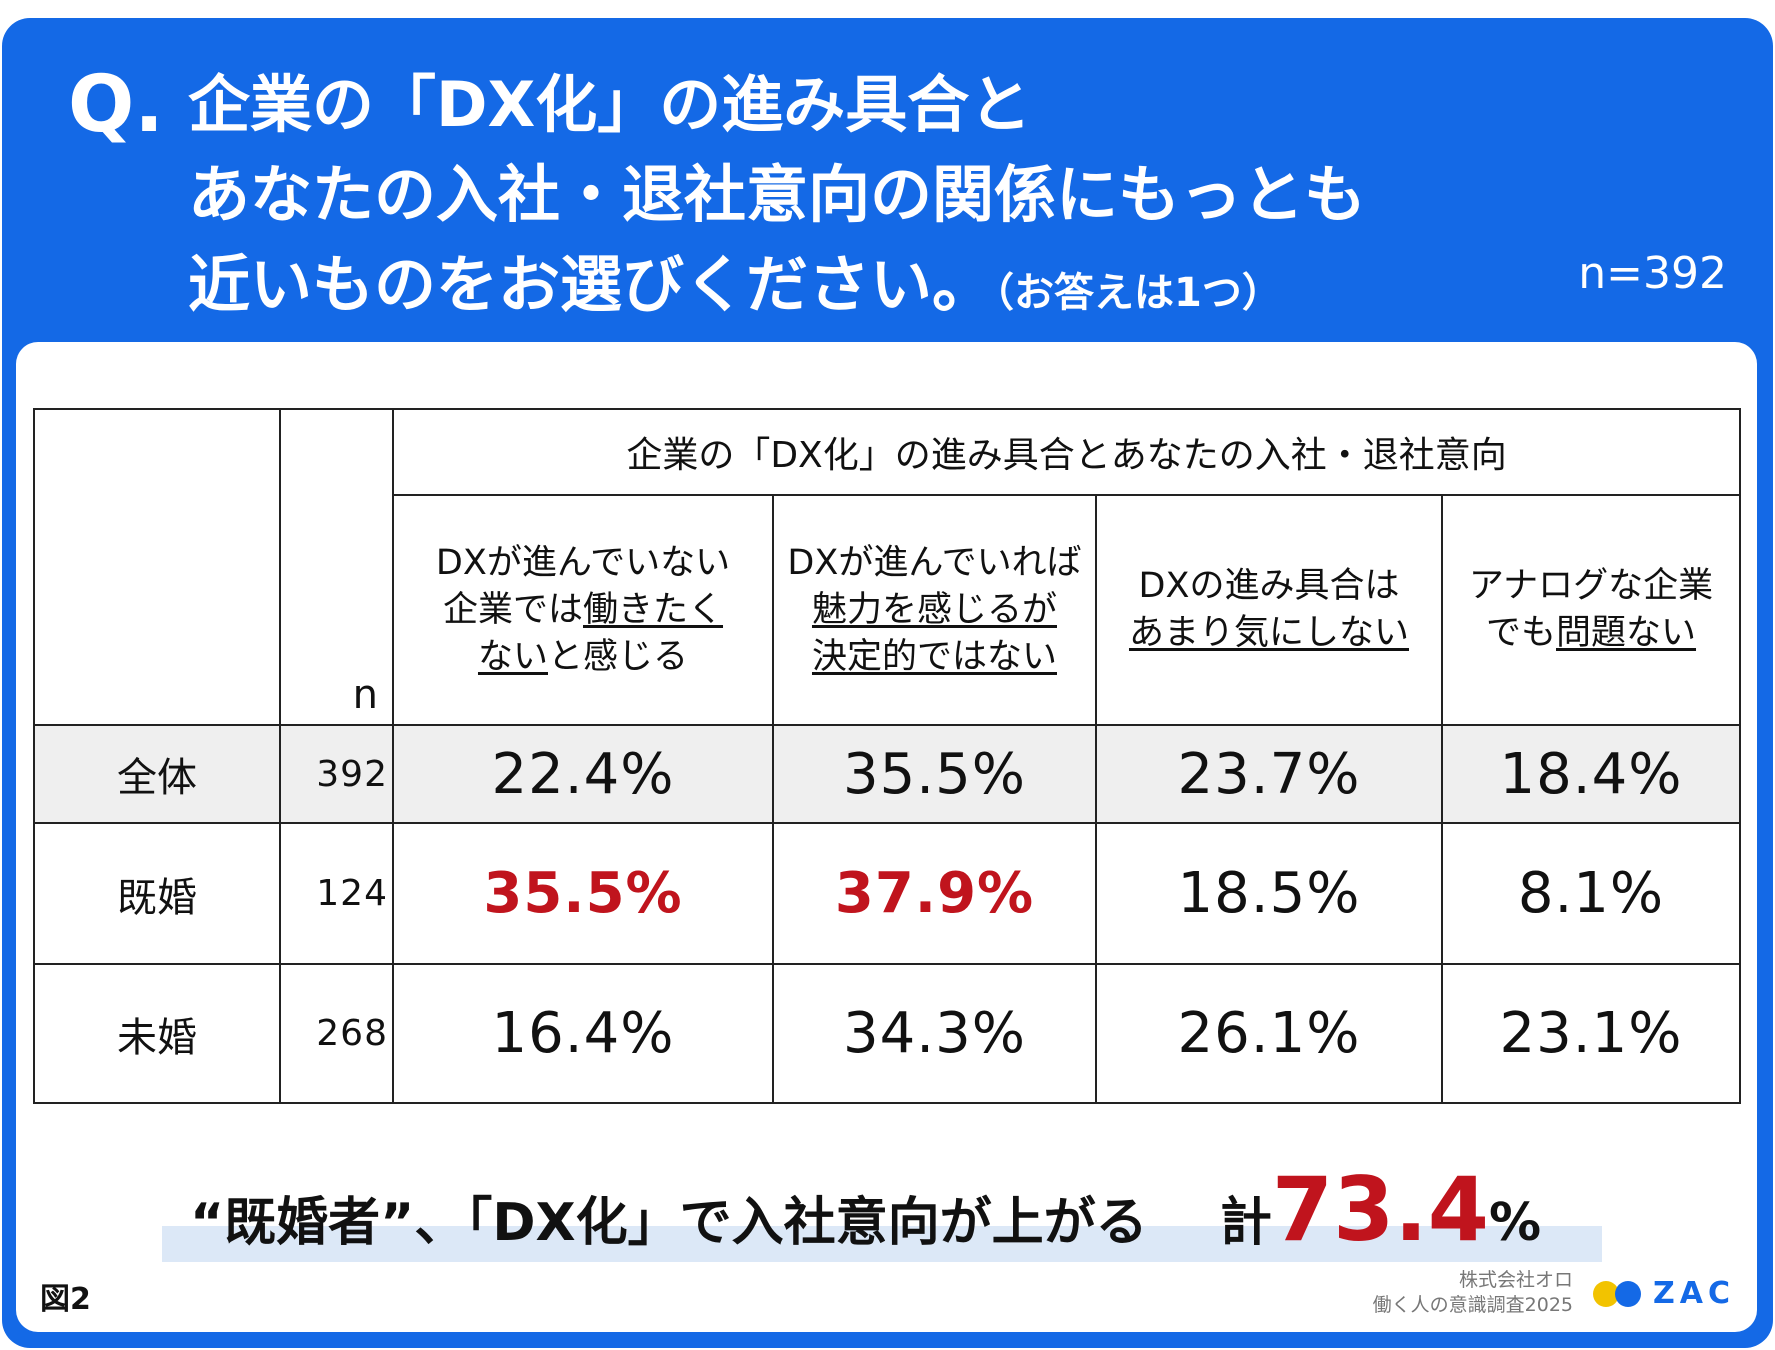  I want to click on conclusion-main: “既婚者”、「DX化」で入社意向が上がる, so click(669, 1223).